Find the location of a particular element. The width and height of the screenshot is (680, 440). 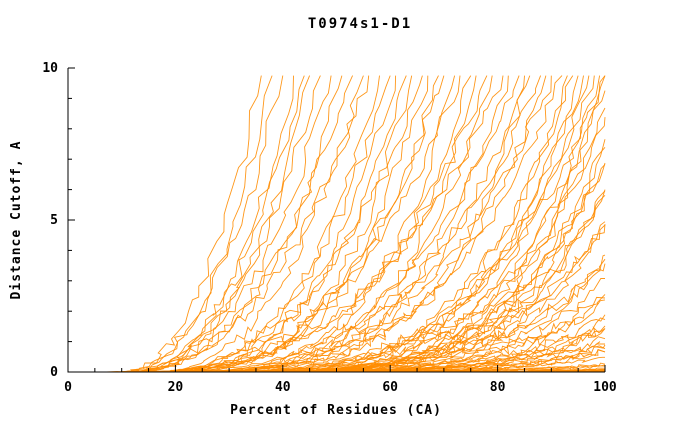

x-axis-label: Percent of Residues (CA) is located at coordinates (336, 410).